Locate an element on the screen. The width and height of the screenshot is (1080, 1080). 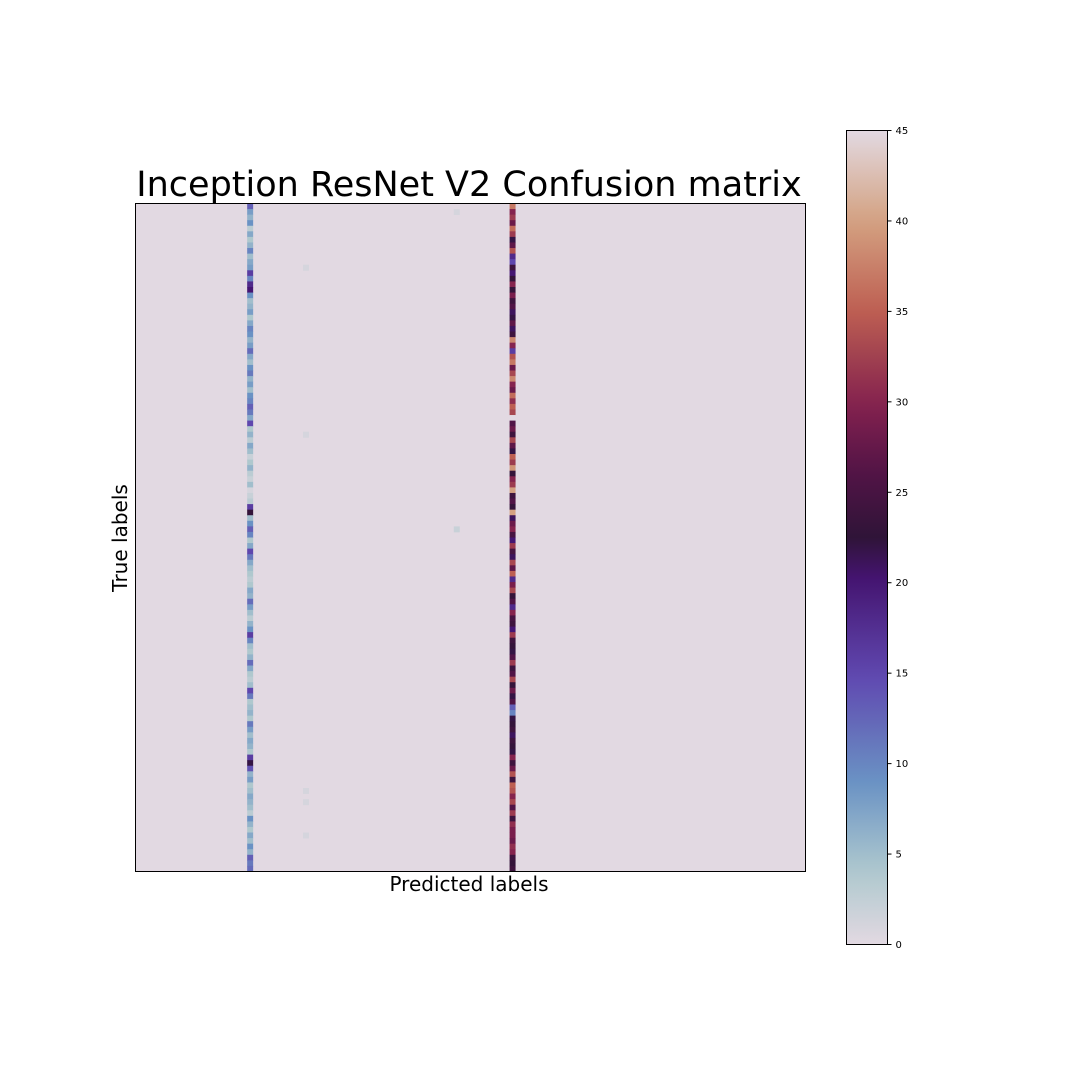
colorbar-tick-label: 20 is located at coordinates (902, 583).